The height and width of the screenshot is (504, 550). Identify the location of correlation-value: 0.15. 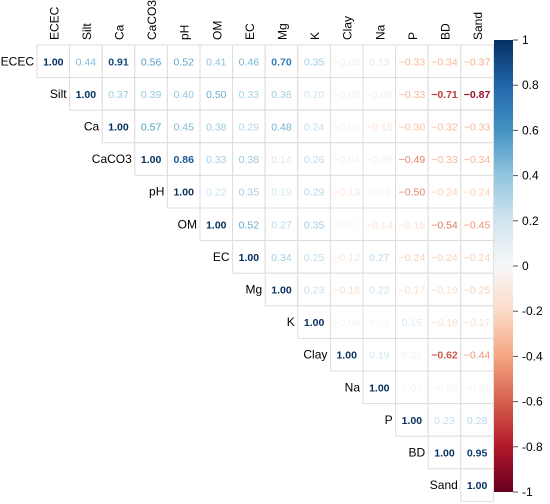
(412, 323).